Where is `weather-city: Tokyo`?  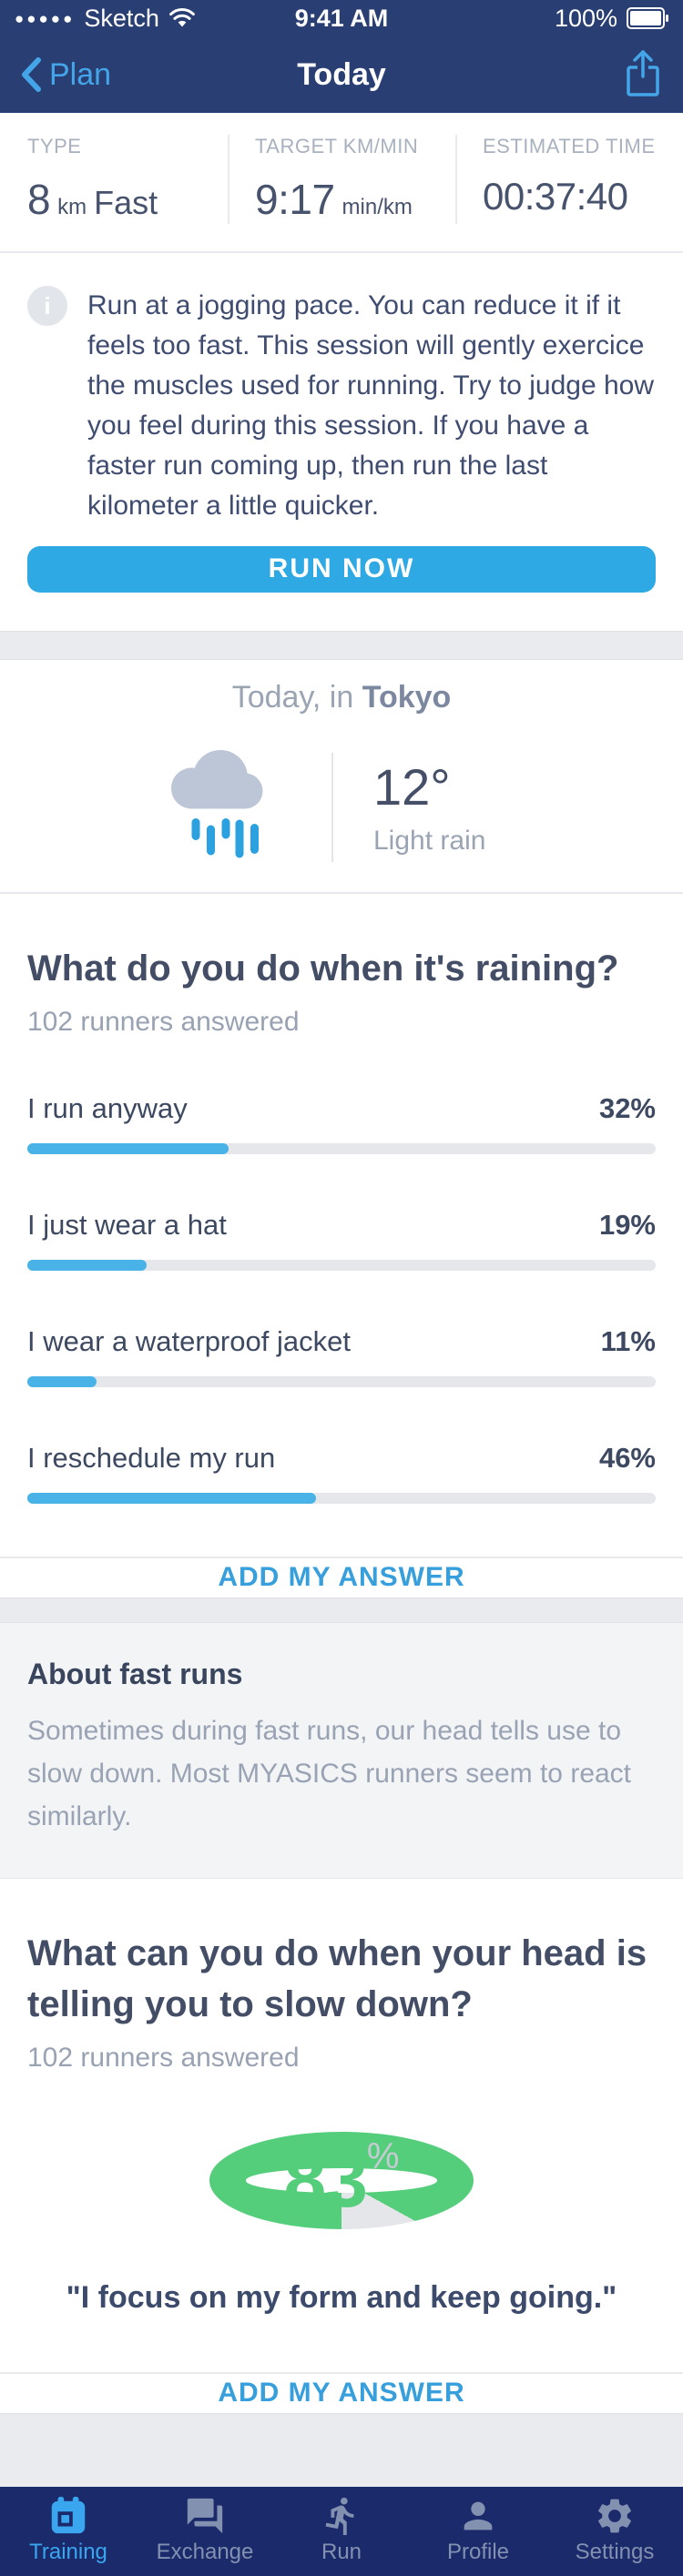
weather-city: Tokyo is located at coordinates (407, 697).